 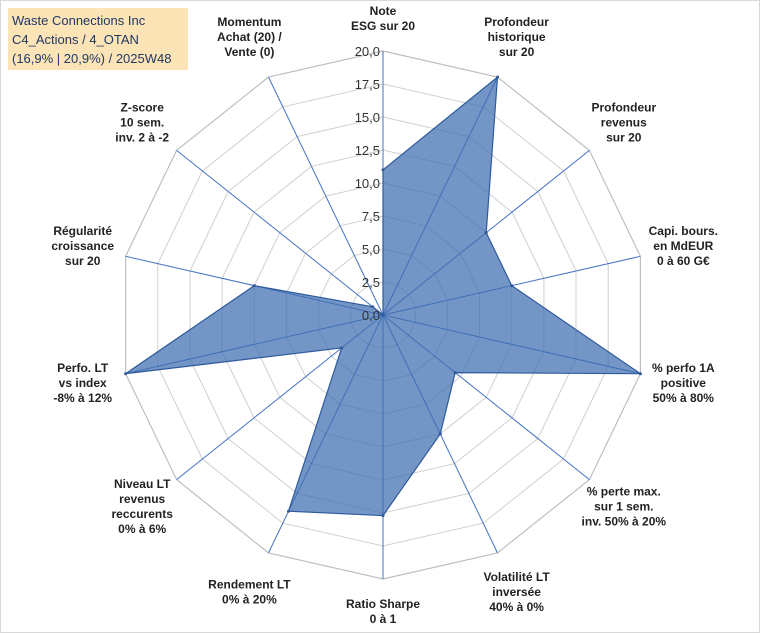 I want to click on title-category: C4_Actions / 4_OTAN, so click(x=75, y=39).